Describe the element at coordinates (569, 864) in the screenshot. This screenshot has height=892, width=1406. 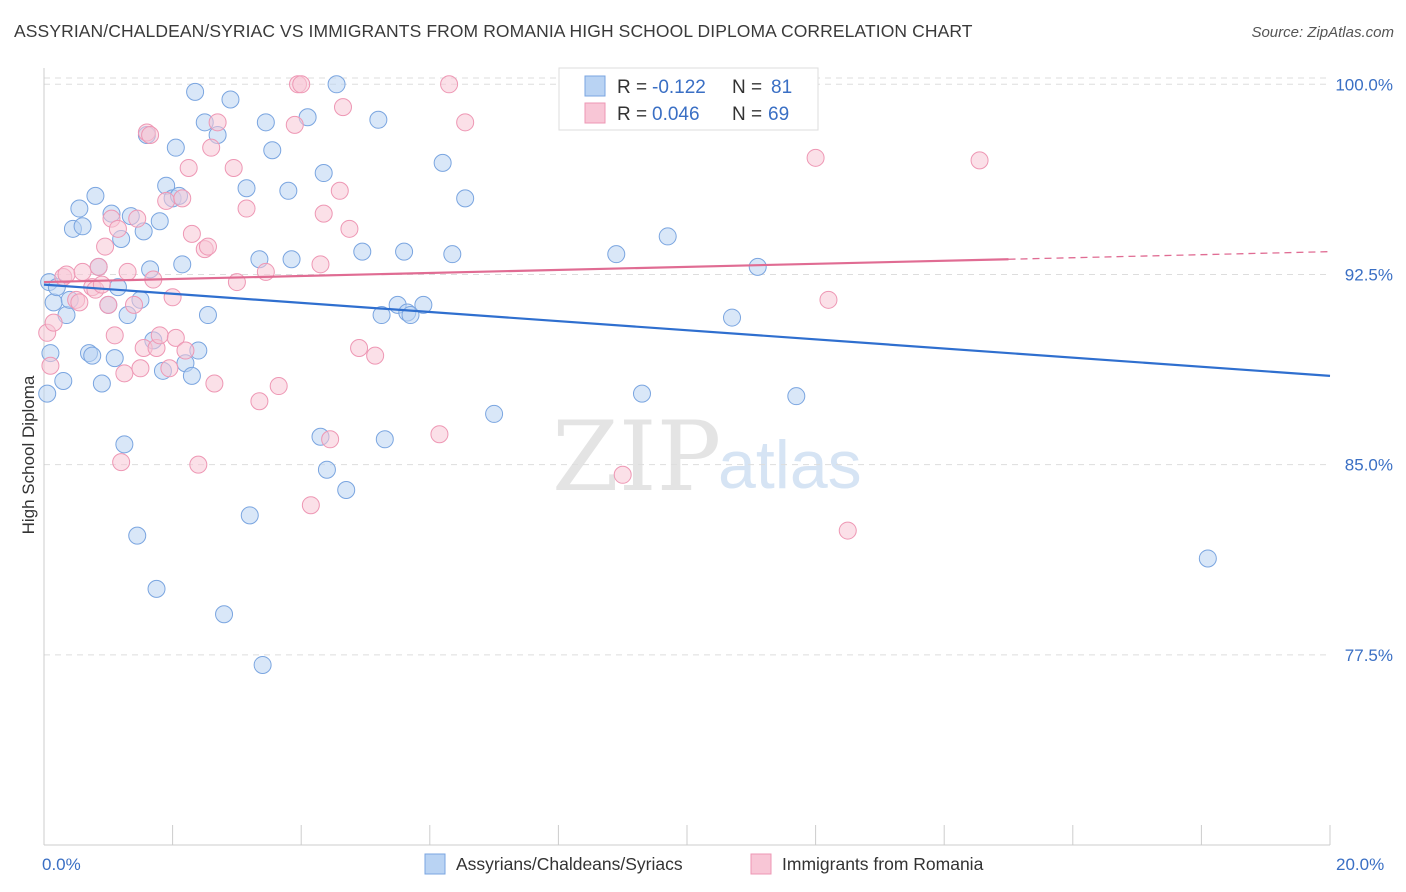
I see `series-legend-label-blue: Assyrians/Chaldeans/Syriacs` at that location.